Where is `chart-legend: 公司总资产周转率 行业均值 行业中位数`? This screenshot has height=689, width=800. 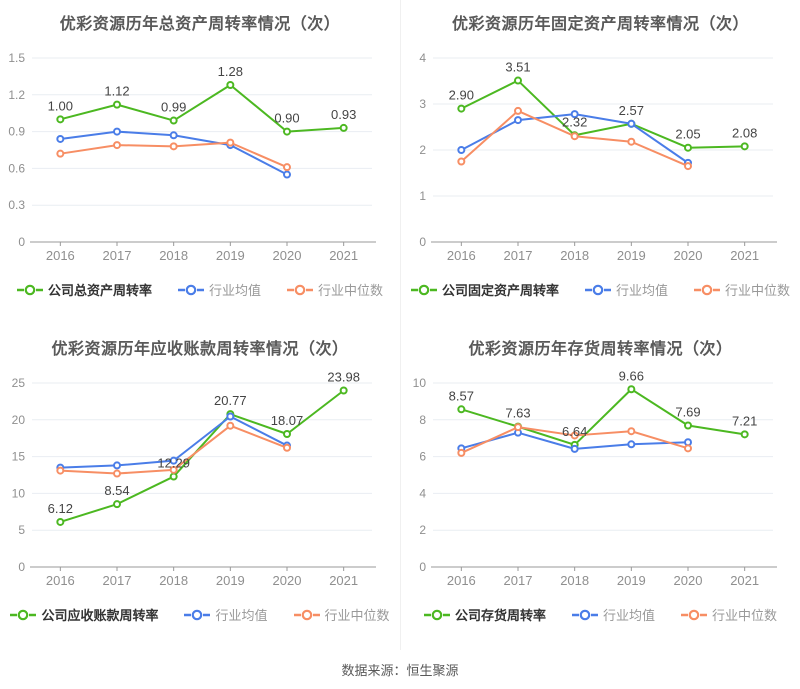 chart-legend: 公司总资产周转率 行业均值 行业中位数 is located at coordinates (200, 289).